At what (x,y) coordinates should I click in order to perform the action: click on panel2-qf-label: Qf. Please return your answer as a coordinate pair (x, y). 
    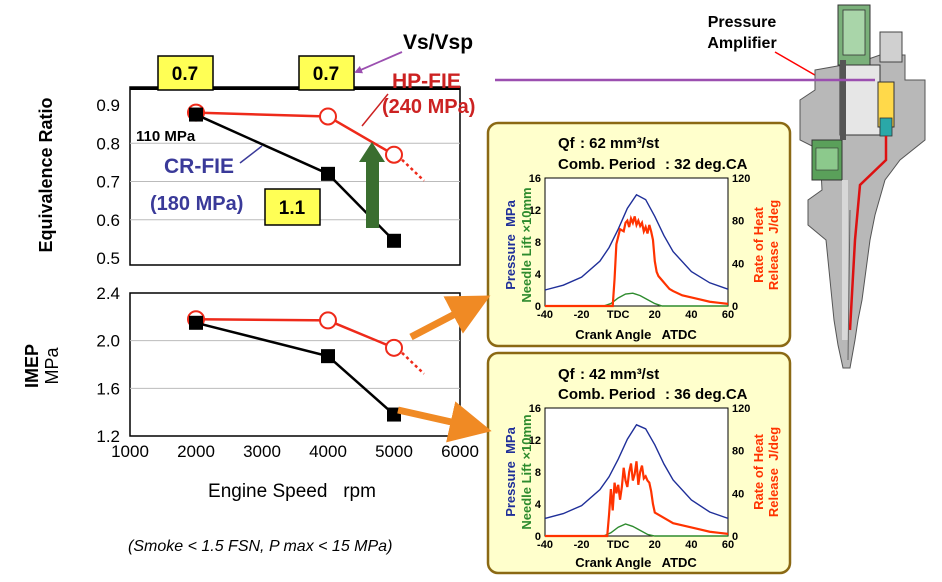
    Looking at the image, I should click on (567, 374).